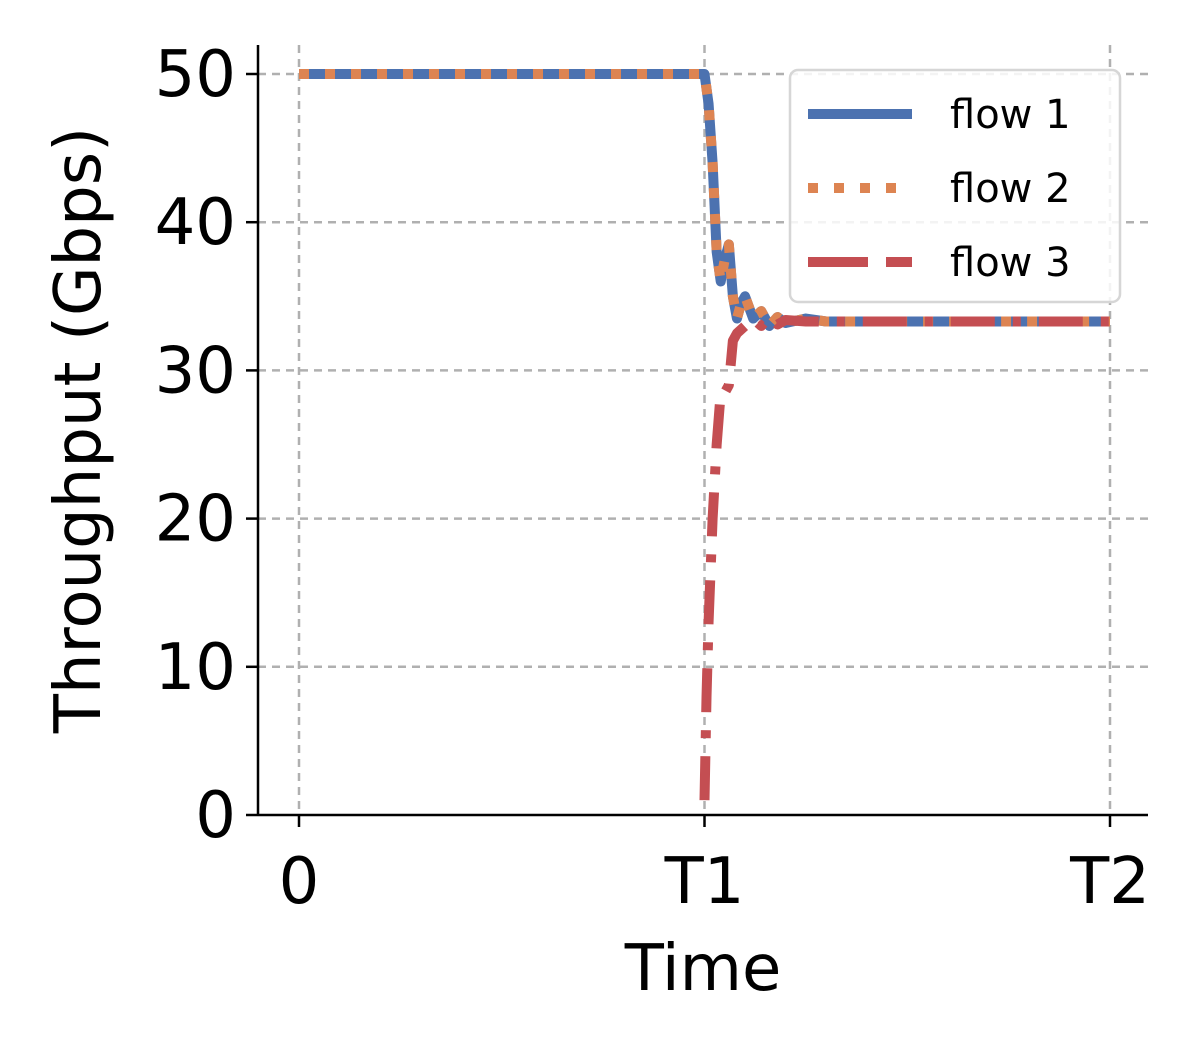 This screenshot has width=1200, height=1050. Describe the element at coordinates (195, 75) in the screenshot. I see `y-tick-label: 50` at that location.